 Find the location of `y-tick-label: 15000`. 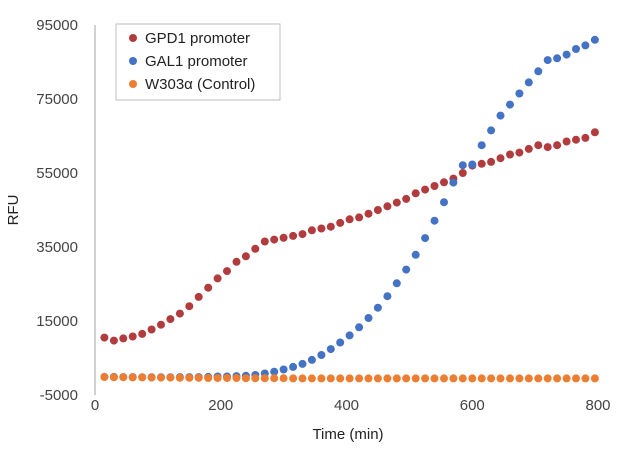

y-tick-label: 15000 is located at coordinates (57, 321).